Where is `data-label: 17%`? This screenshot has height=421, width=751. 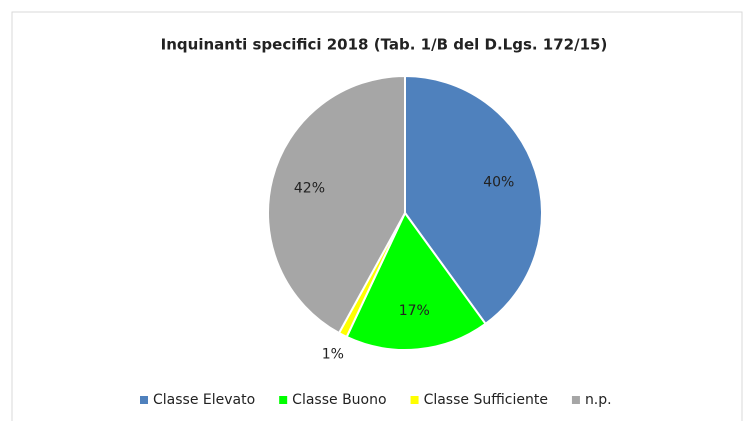 data-label: 17% is located at coordinates (414, 311).